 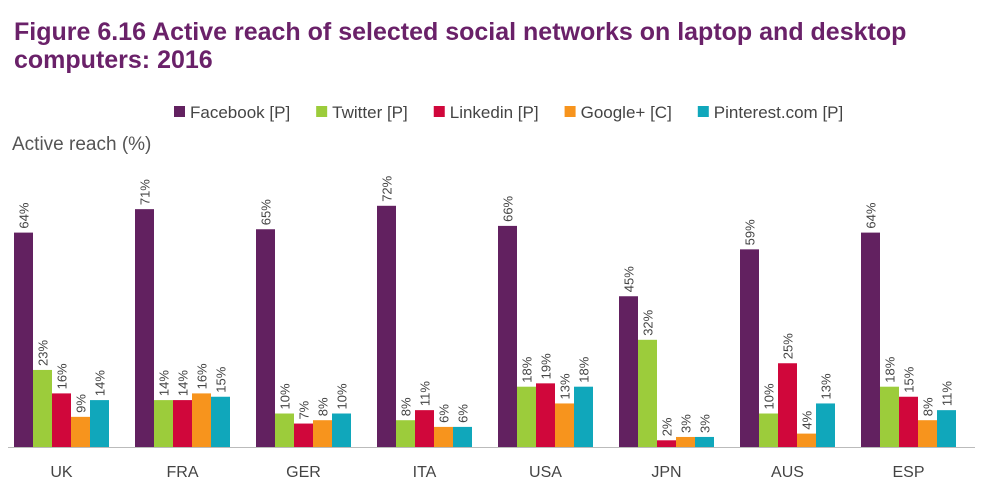 What do you see at coordinates (220, 421) in the screenshot?
I see `bar-fra-pinterest-com-p` at bounding box center [220, 421].